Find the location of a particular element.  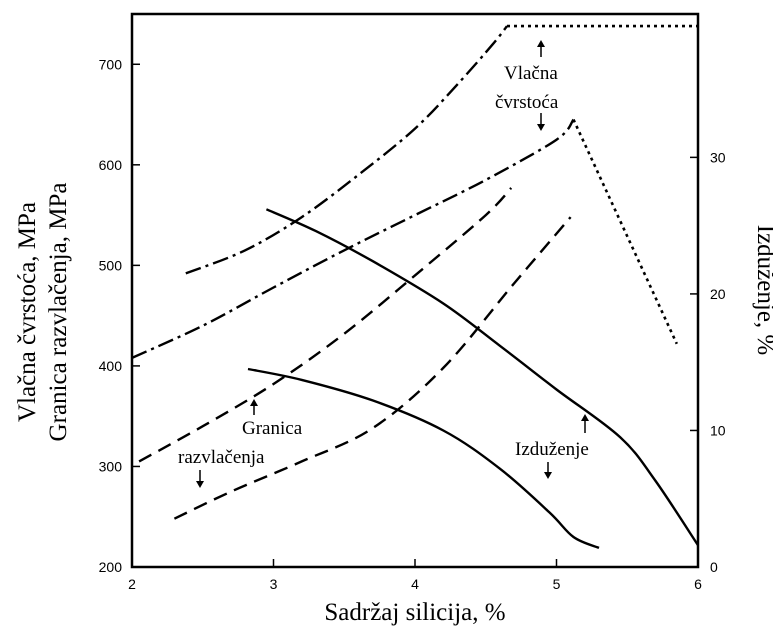

x-tick-label: 4 is located at coordinates (415, 584).